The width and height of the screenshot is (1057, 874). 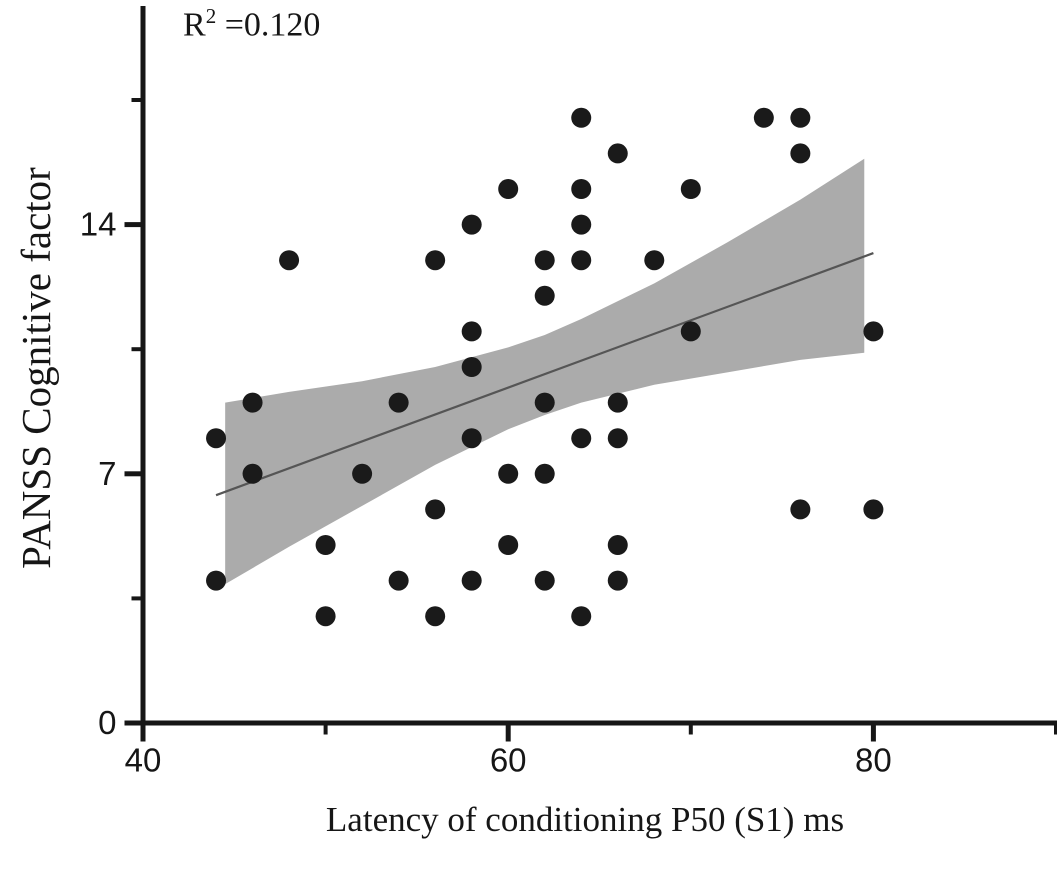 What do you see at coordinates (143, 760) in the screenshot?
I see `x-tick-label: 40` at bounding box center [143, 760].